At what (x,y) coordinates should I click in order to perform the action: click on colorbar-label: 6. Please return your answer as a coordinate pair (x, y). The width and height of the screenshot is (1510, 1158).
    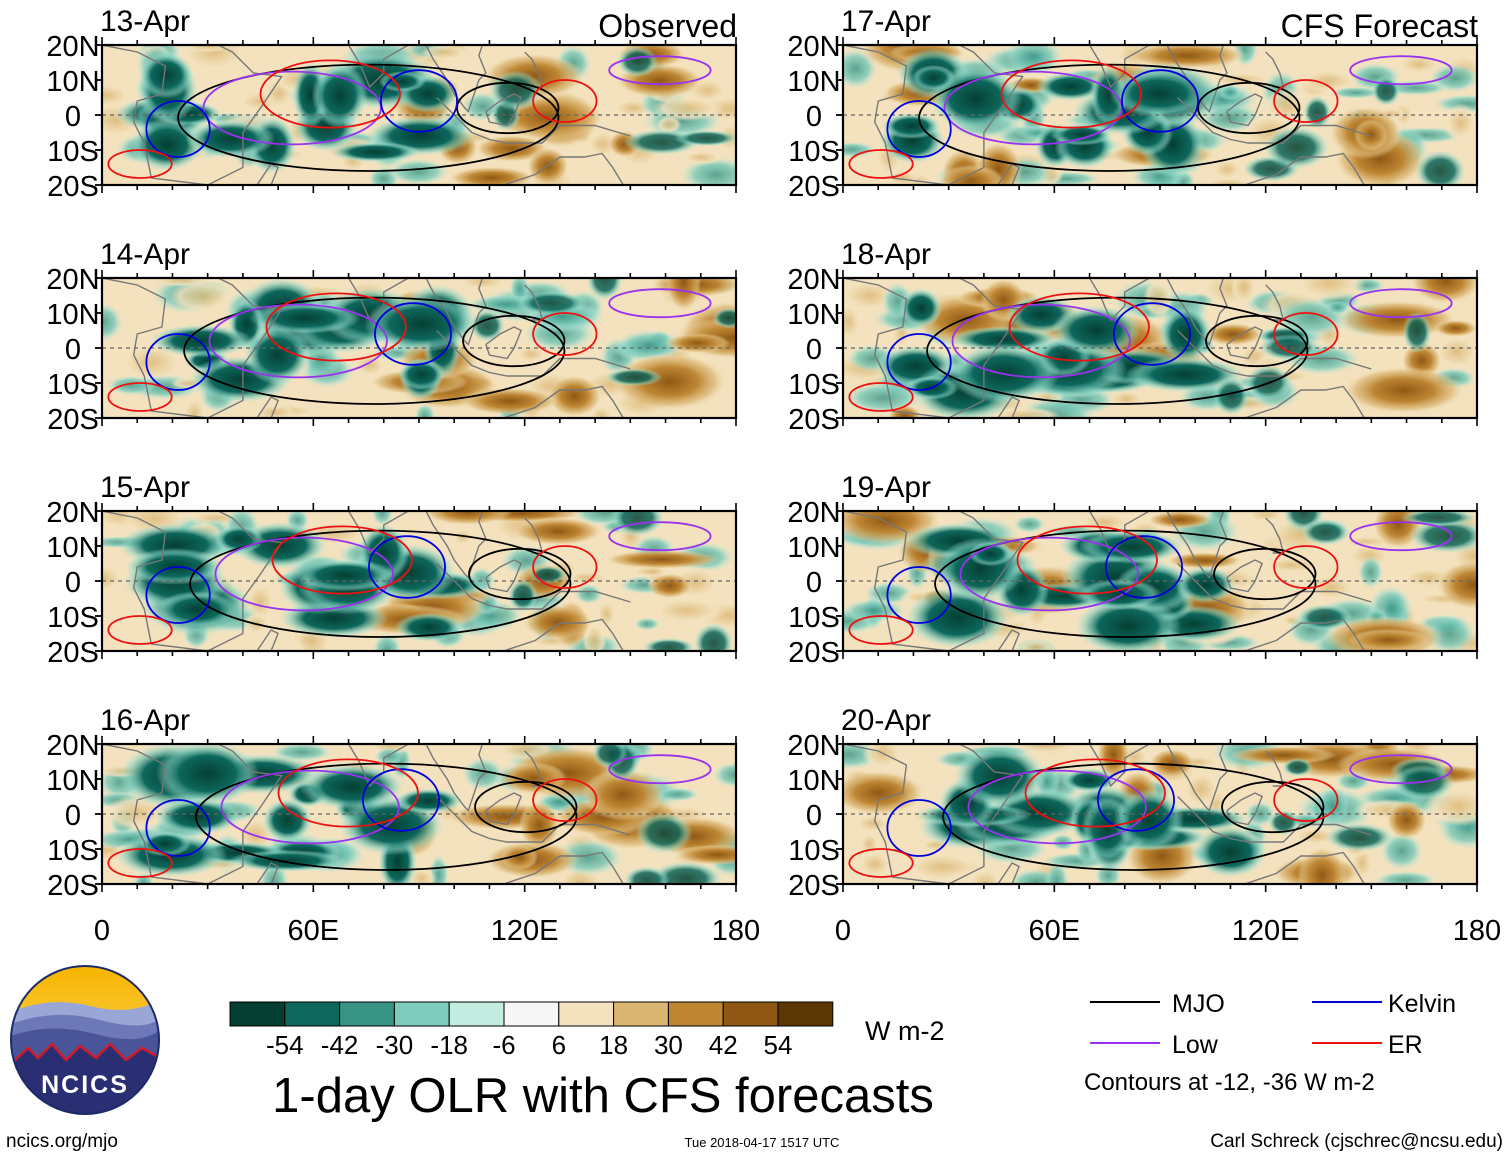
    Looking at the image, I should click on (559, 1045).